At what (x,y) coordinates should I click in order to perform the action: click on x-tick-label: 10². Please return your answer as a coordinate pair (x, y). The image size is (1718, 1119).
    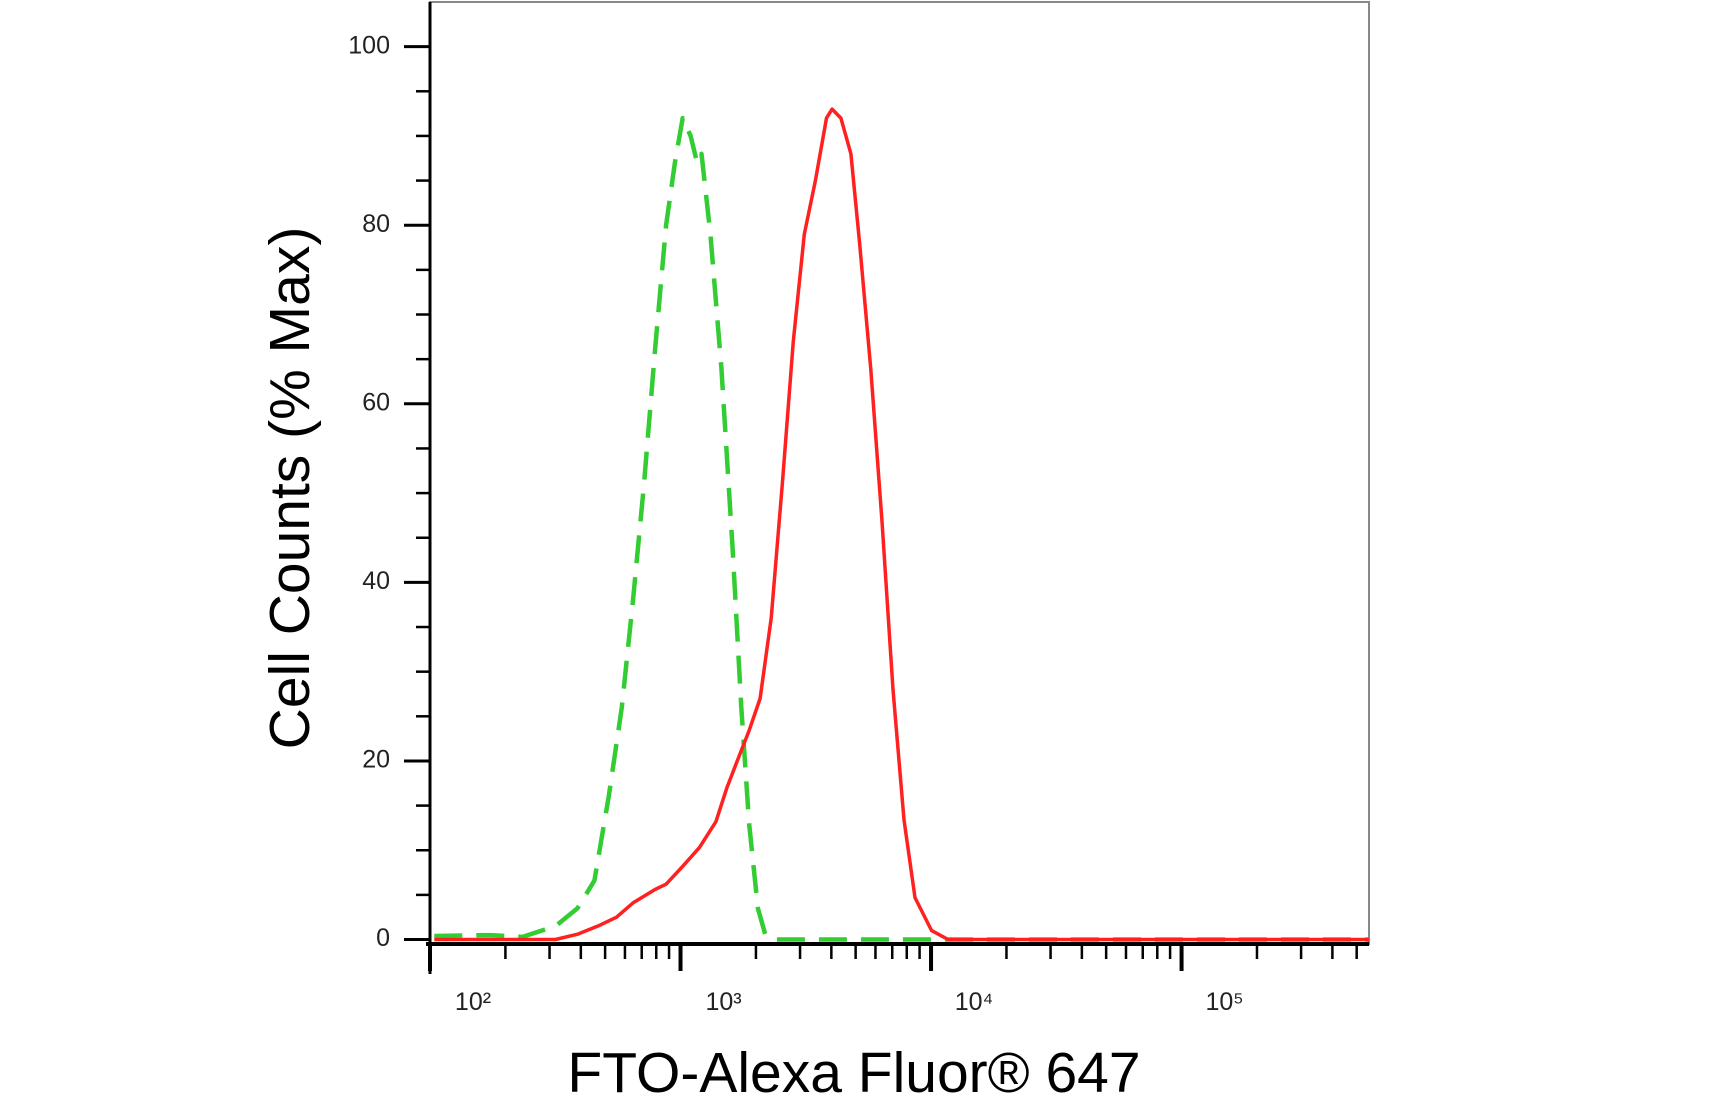
    Looking at the image, I should click on (473, 1002).